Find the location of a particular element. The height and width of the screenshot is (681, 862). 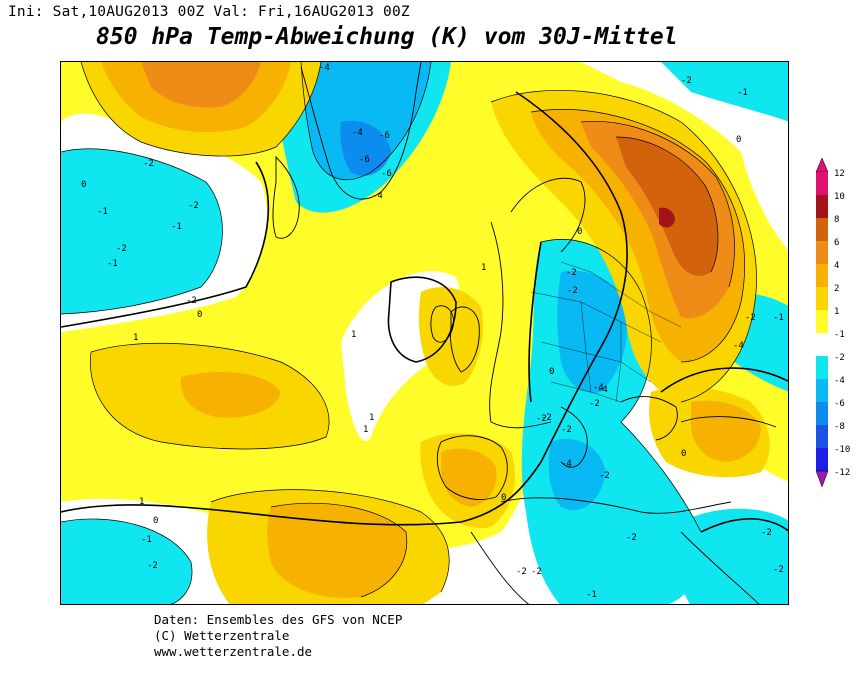

legend-svg: 12 10 8 6 4 2 1 -1 -2 -4 -6 -8 -10 -12 is located at coordinates (832, 323).